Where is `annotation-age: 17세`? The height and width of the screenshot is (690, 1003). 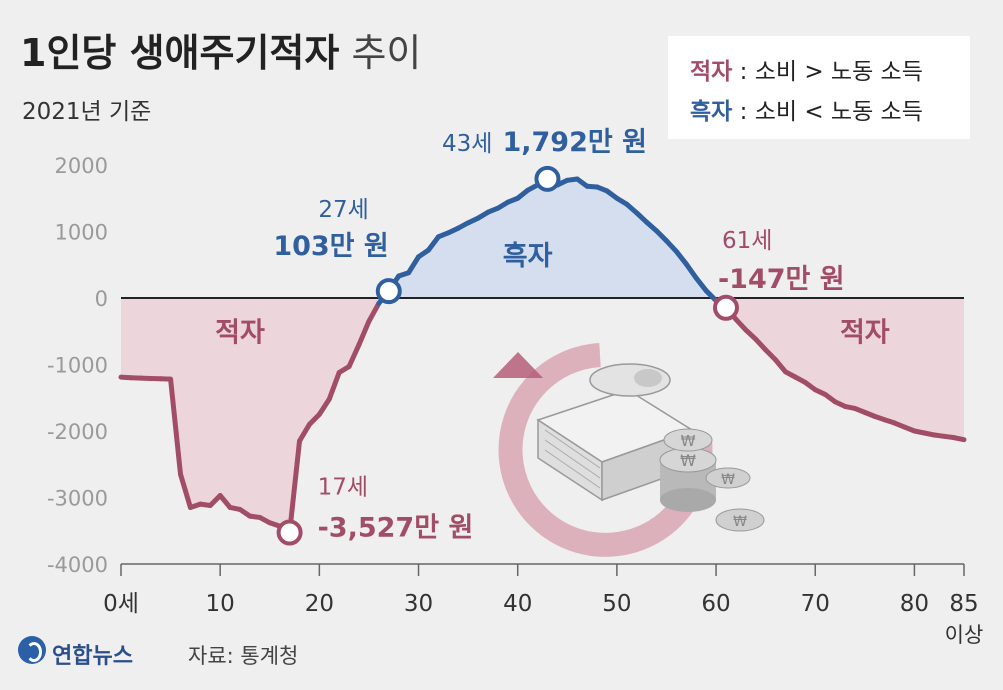
annotation-age: 17세 is located at coordinates (343, 488).